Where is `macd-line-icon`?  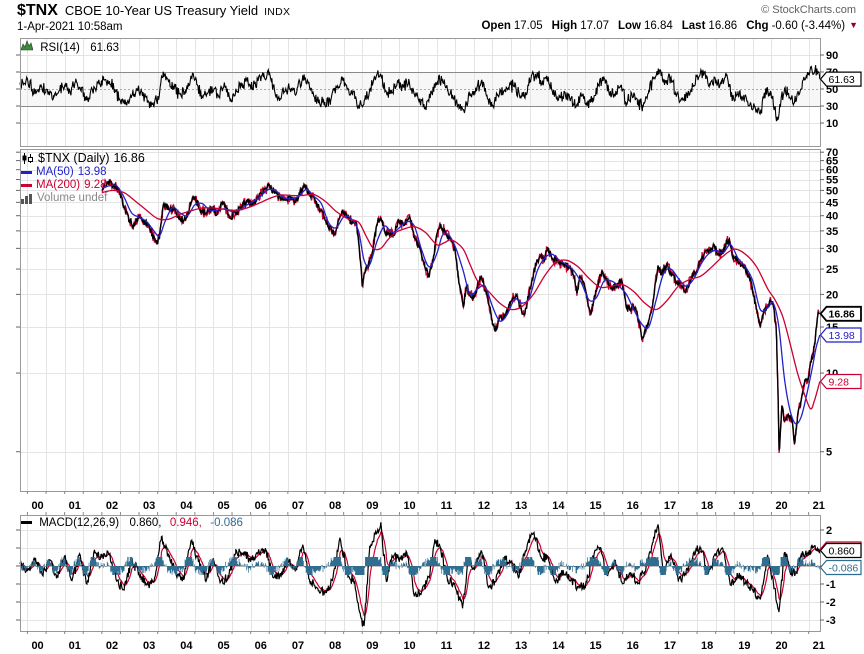
macd-line-icon is located at coordinates (26, 523).